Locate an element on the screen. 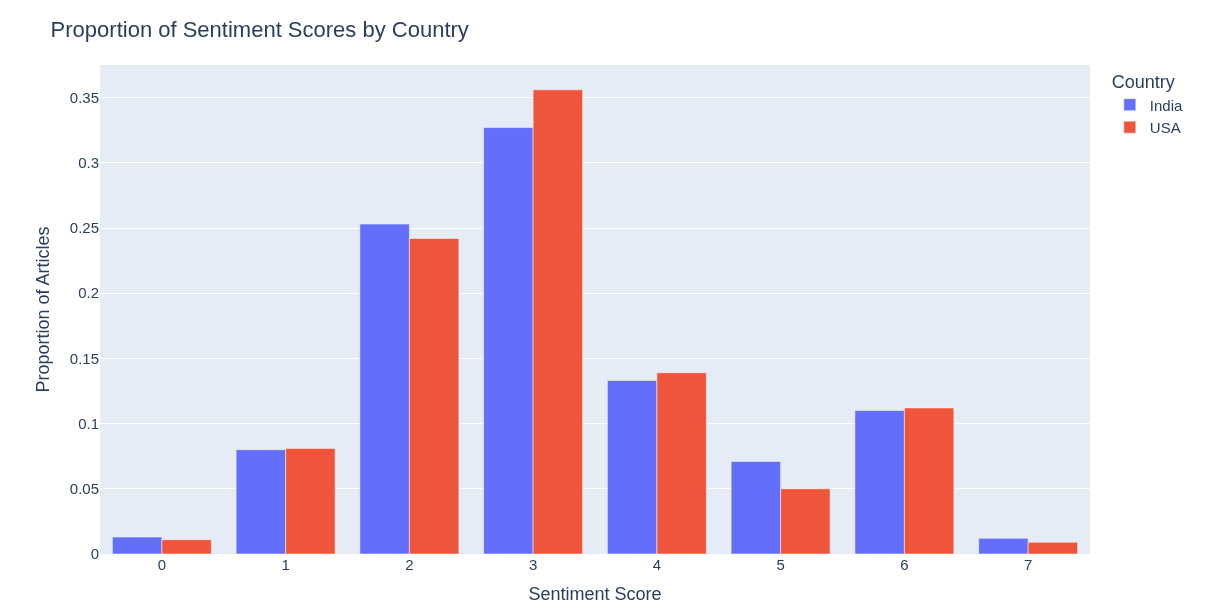 Image resolution: width=1205 pixels, height=613 pixels. y-tick-label: 0.35 is located at coordinates (84, 97).